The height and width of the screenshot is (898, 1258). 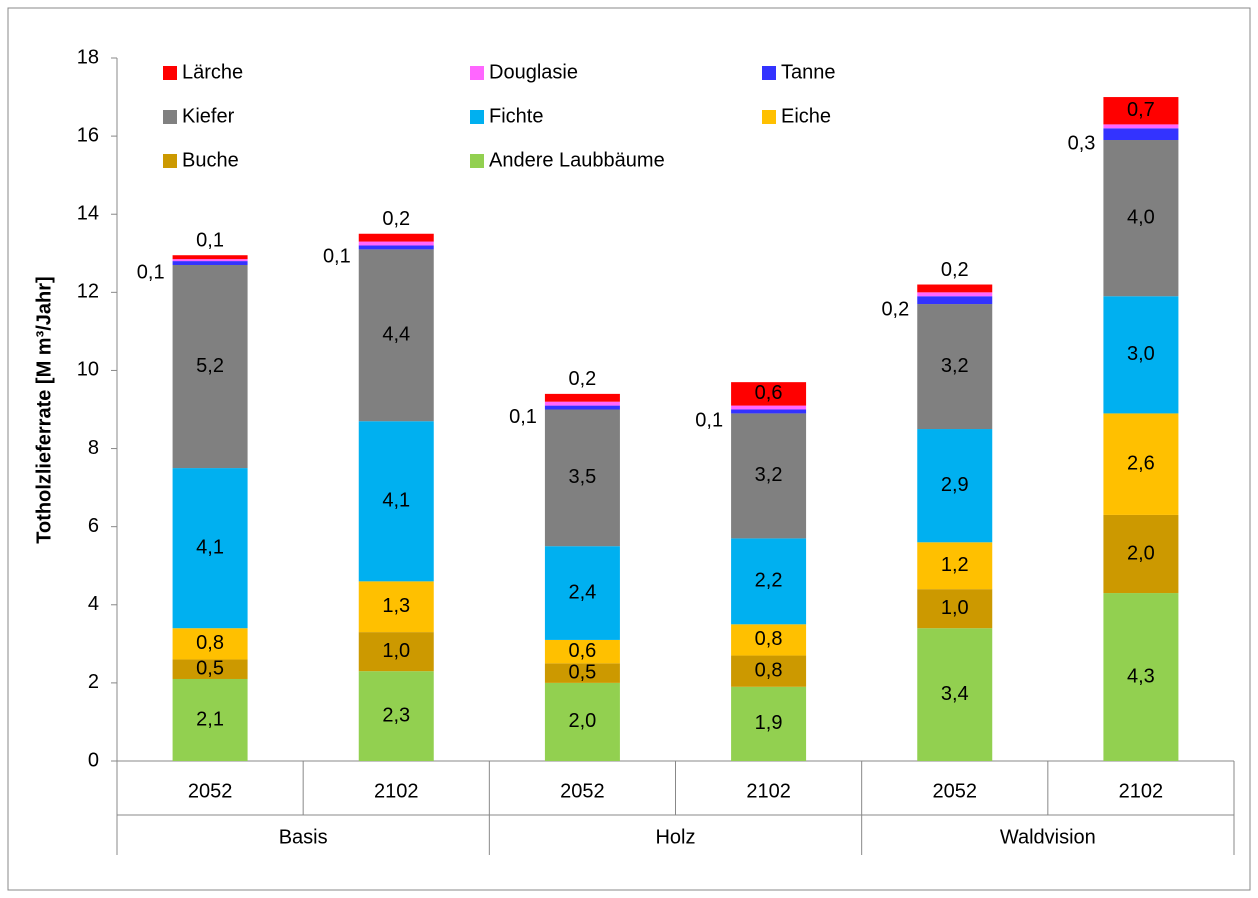 I want to click on y-tick-label: 8, so click(x=93, y=448).